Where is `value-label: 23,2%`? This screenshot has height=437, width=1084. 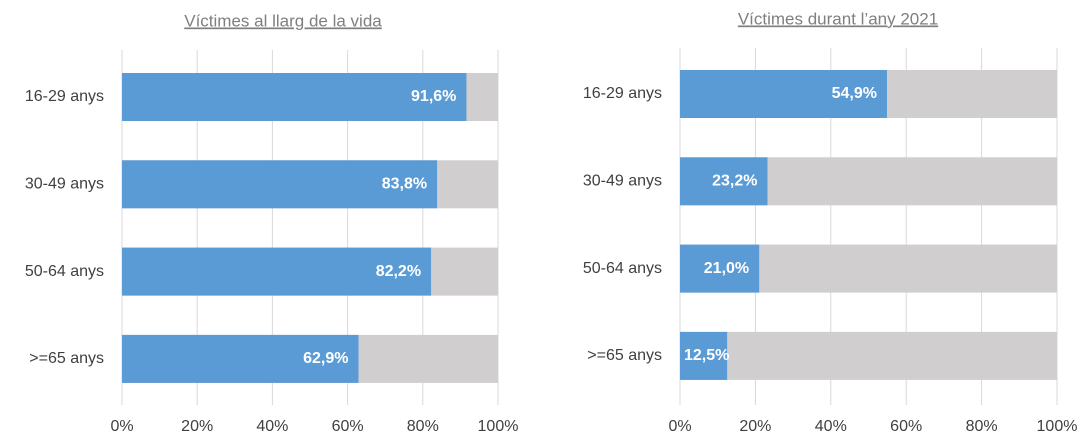
value-label: 23,2% is located at coordinates (734, 181).